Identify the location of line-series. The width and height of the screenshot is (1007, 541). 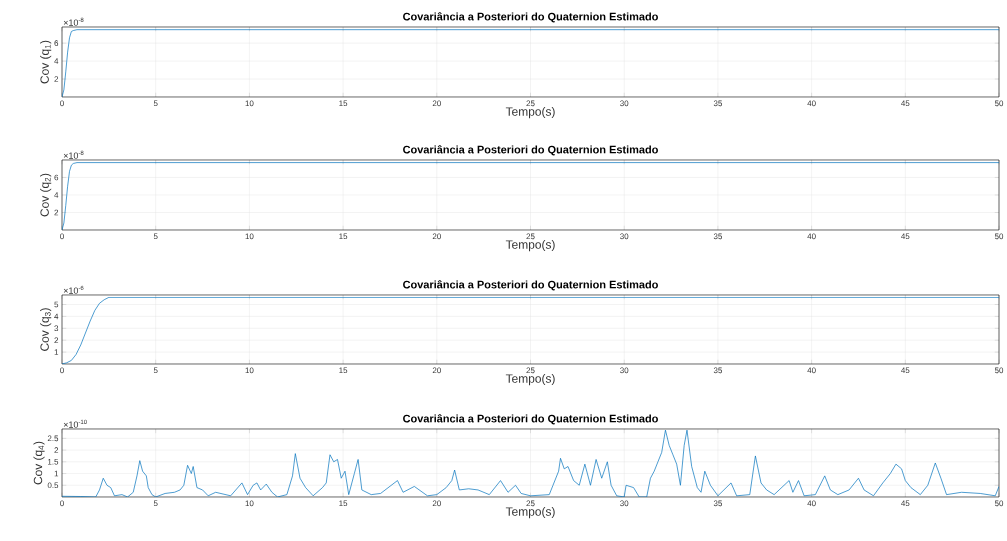
(531, 463).